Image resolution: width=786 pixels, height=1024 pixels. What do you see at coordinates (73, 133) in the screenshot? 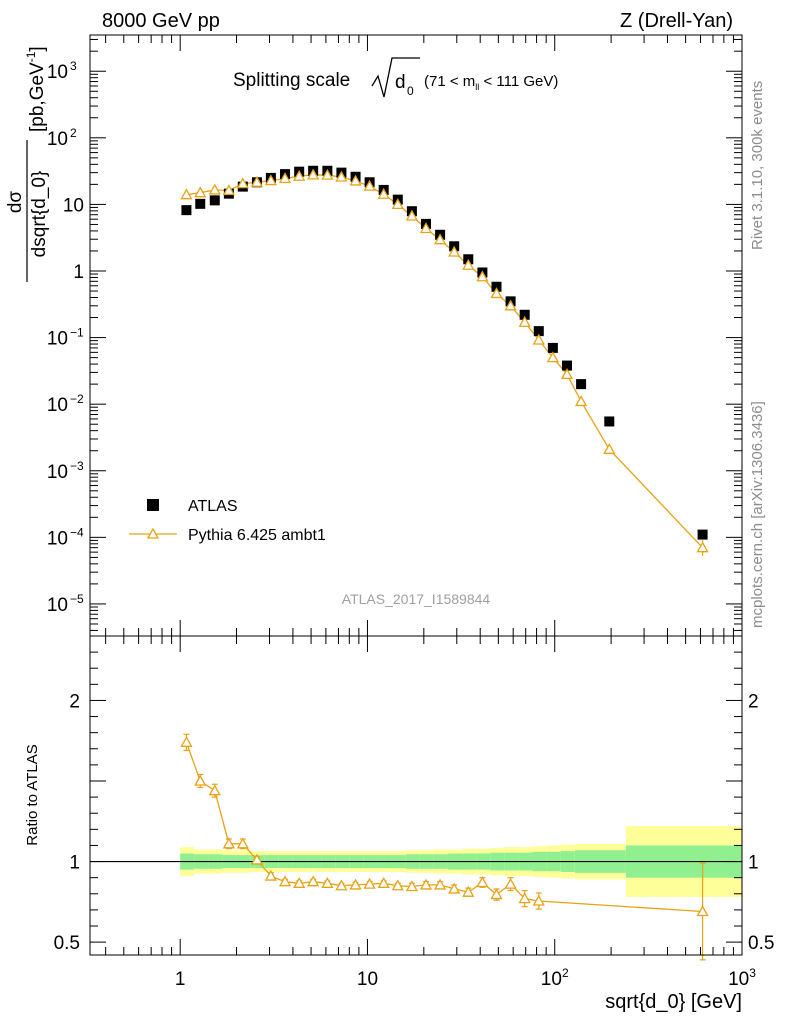
I see `y-tick-exponent: 2` at bounding box center [73, 133].